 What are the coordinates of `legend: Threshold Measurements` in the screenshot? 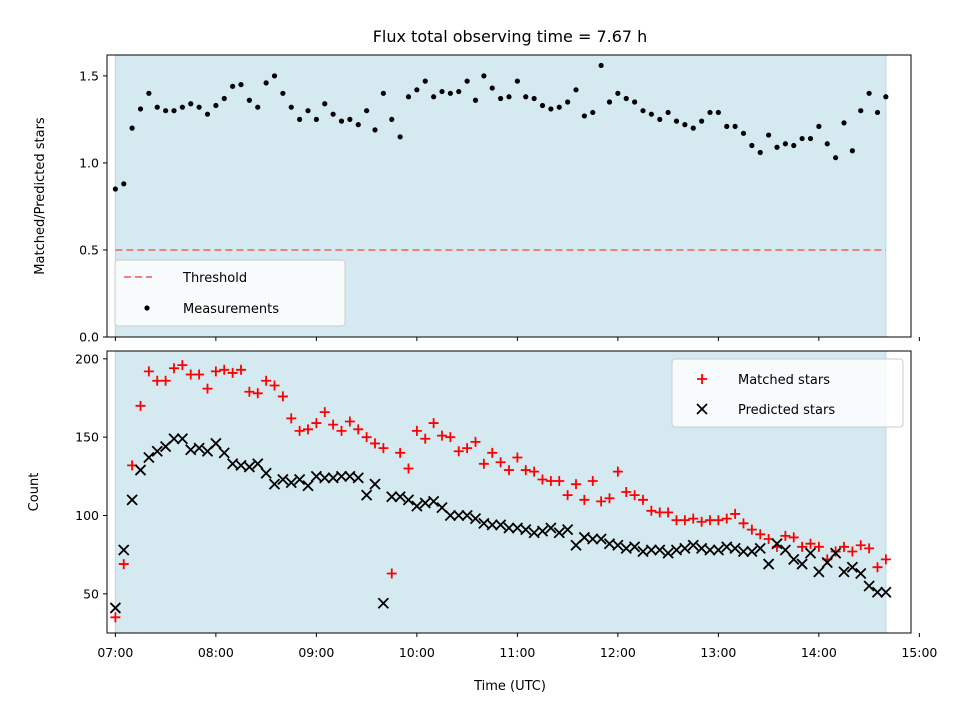 It's located at (230, 293).